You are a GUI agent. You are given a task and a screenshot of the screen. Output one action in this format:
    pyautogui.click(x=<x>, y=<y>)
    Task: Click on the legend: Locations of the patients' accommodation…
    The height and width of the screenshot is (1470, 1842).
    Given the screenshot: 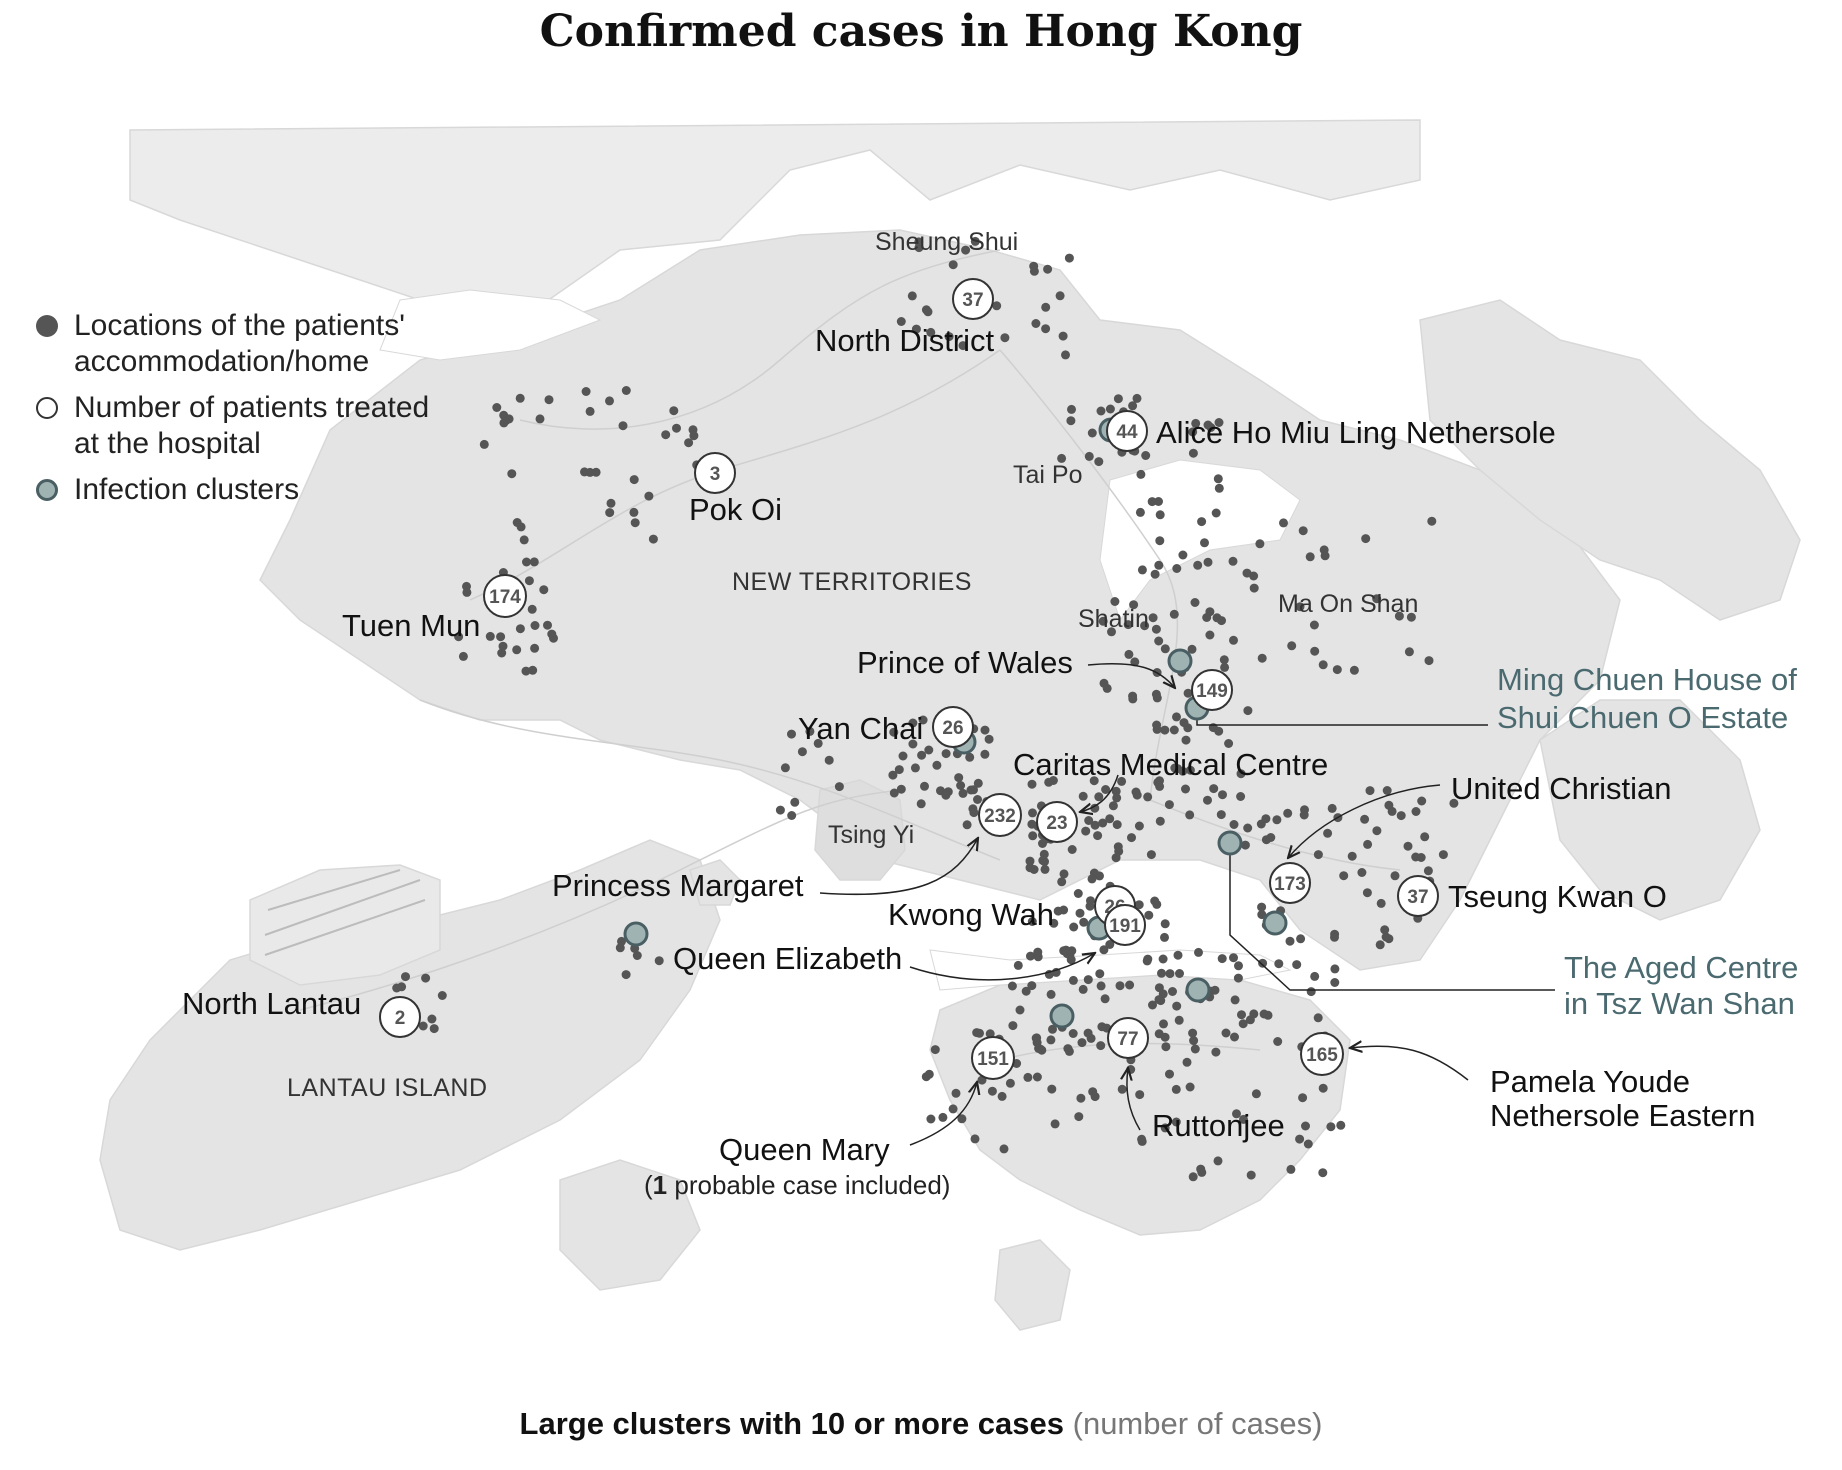 What is the action you would take?
    pyautogui.click(x=244, y=413)
    